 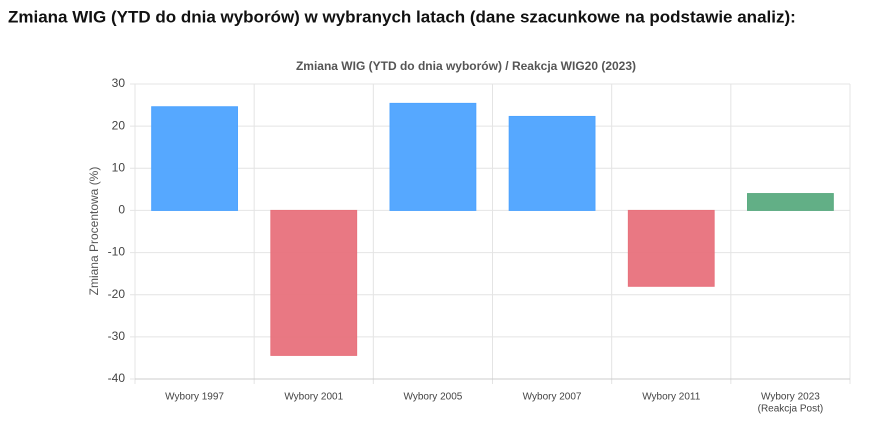 What do you see at coordinates (119, 125) in the screenshot?
I see `y-tick-label: 20` at bounding box center [119, 125].